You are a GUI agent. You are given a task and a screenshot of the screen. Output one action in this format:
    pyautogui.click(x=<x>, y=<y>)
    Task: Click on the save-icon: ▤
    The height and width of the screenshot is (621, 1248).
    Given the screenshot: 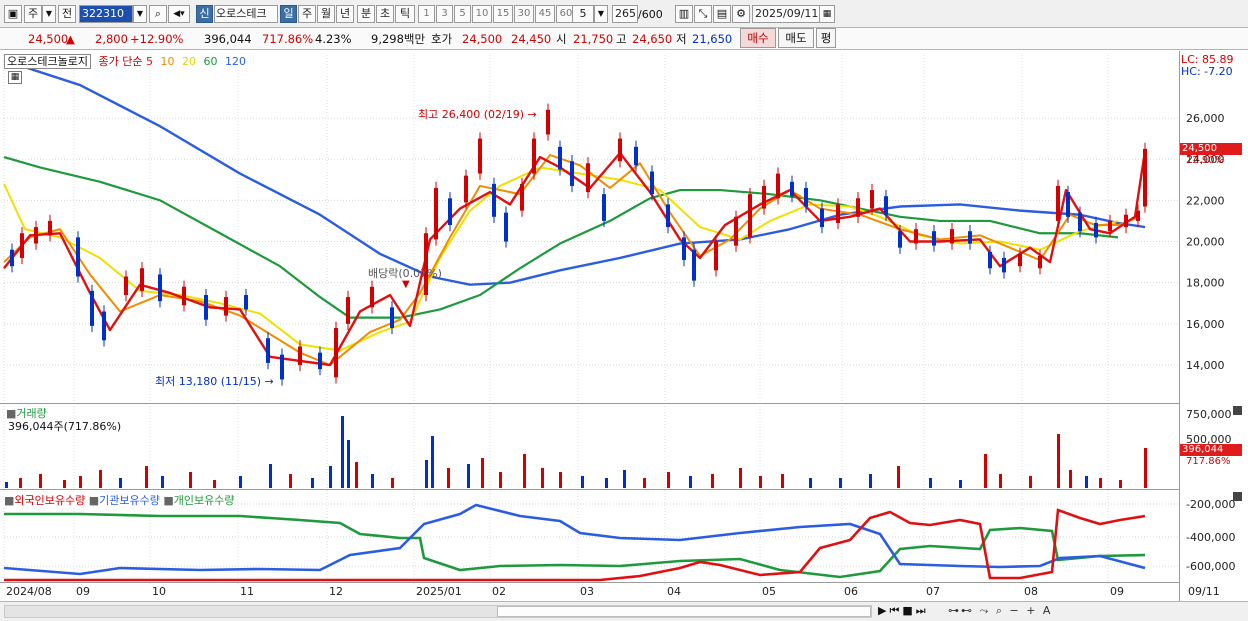 What is the action you would take?
    pyautogui.click(x=722, y=14)
    